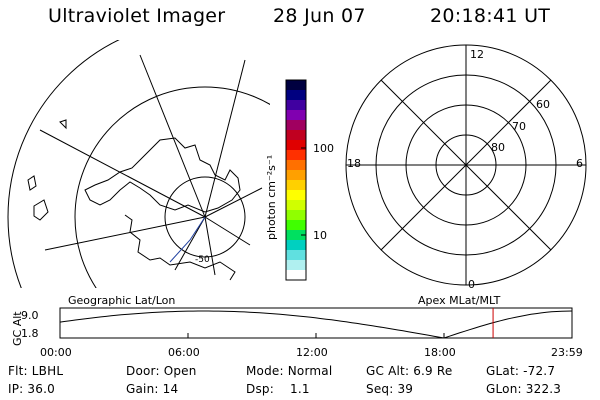 The image size is (600, 400). I want to click on polar-caption: Apex MLat/MLT, so click(459, 300).